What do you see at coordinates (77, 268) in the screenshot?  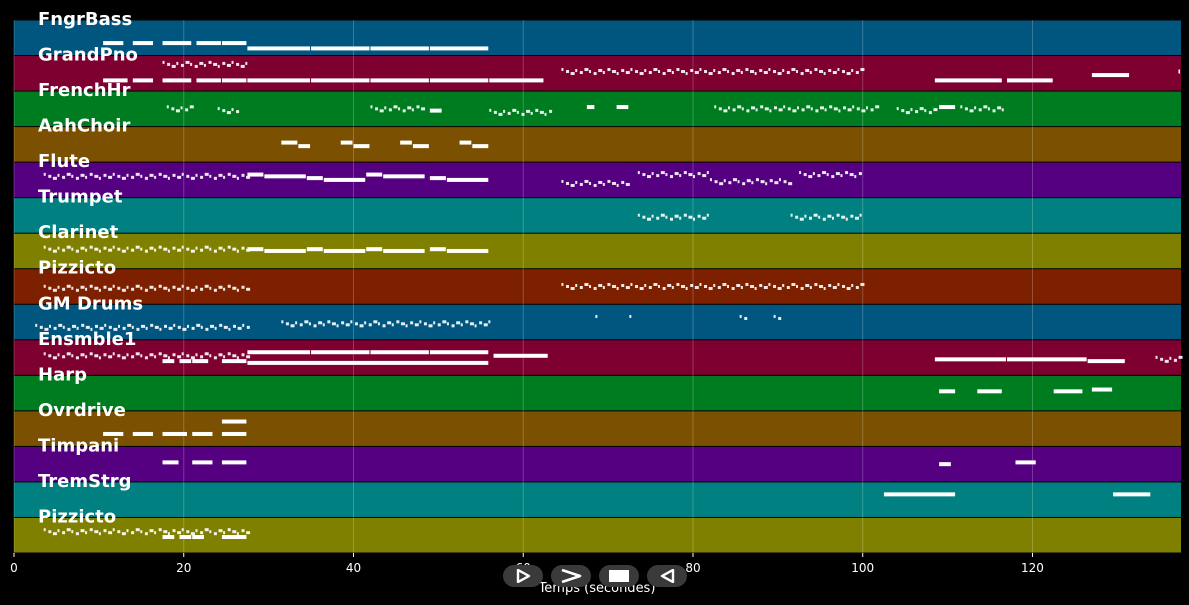 I see `track-label: Pizzicto` at bounding box center [77, 268].